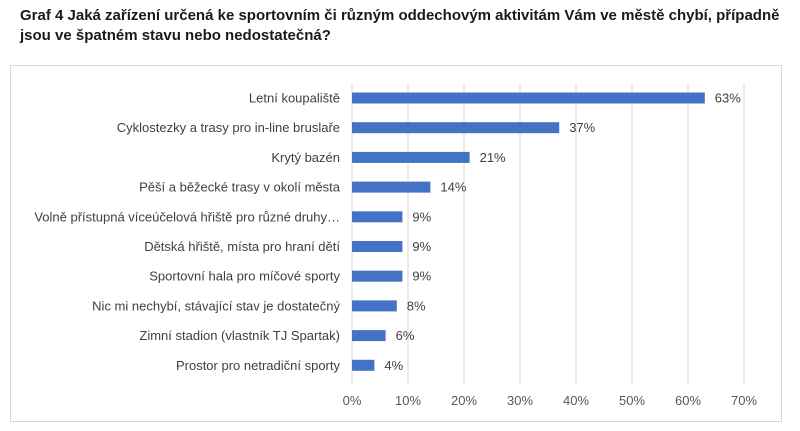  What do you see at coordinates (228, 127) in the screenshot?
I see `category-label: Cyklostezky a trasy pro in-line bruslaře` at bounding box center [228, 127].